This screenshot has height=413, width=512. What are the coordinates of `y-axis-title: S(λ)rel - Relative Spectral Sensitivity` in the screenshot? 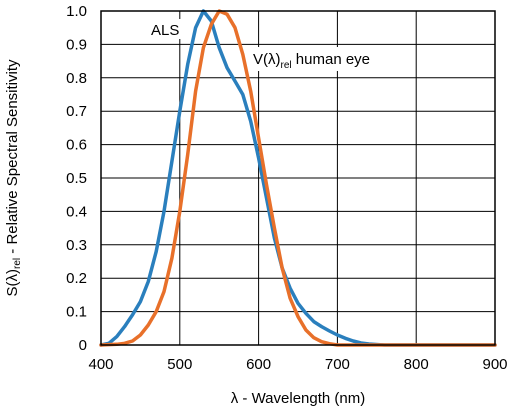 It's located at (13, 178).